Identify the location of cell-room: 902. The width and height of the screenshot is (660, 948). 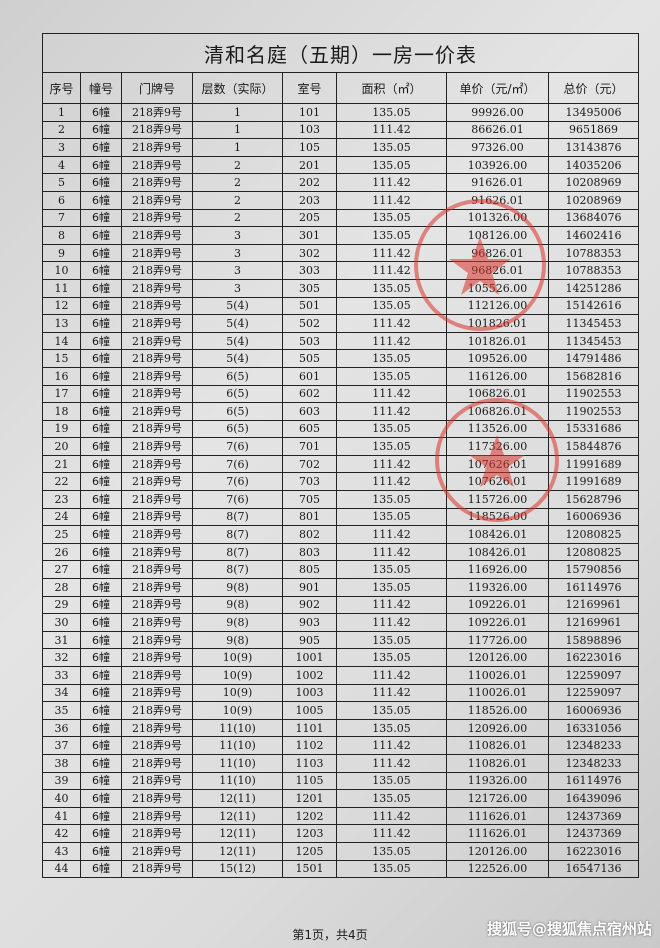
(309, 605).